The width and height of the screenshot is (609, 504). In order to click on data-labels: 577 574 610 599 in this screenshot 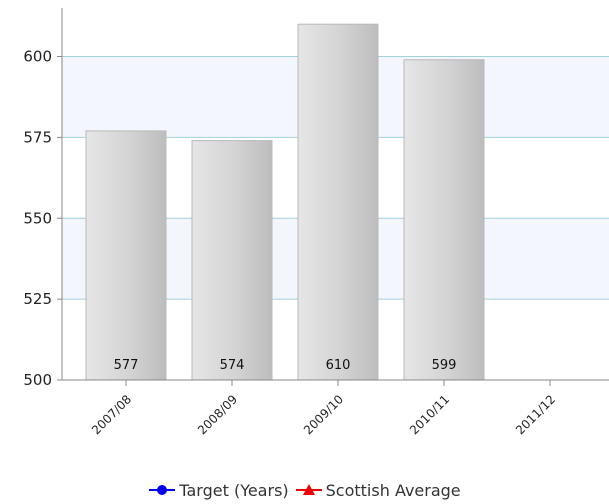, I will do `click(285, 365)`.